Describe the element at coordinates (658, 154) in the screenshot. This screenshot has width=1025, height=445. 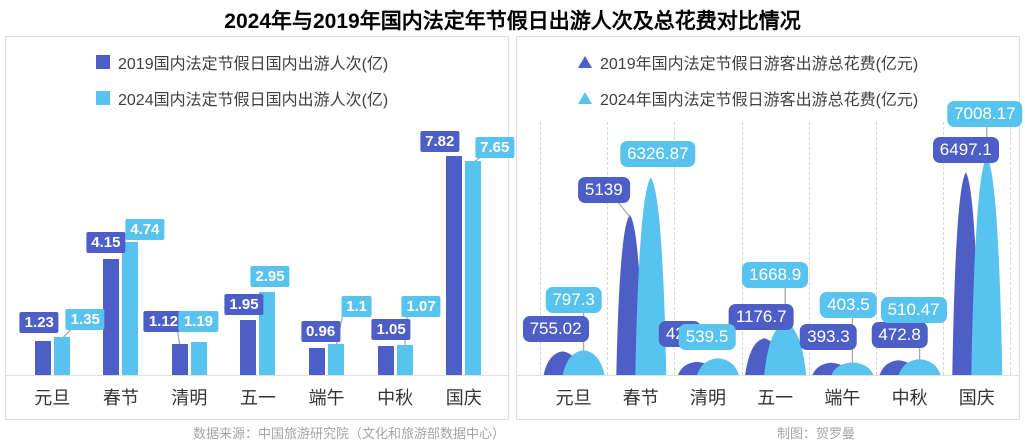
I see `value-label-2024: 6326.87` at that location.